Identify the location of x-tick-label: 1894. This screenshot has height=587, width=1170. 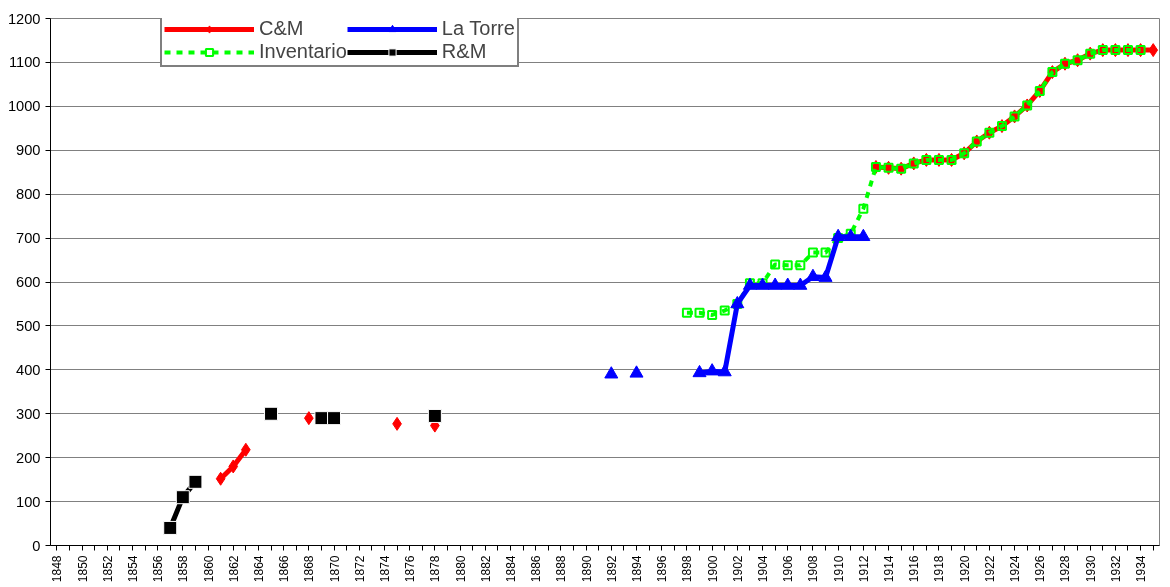
(637, 569).